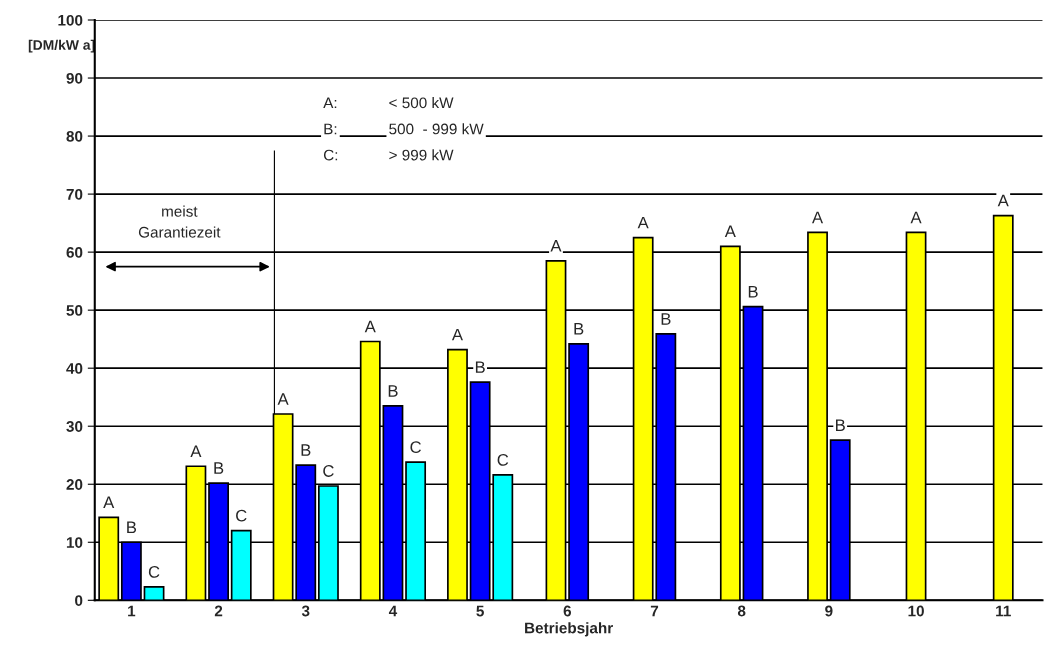  Describe the element at coordinates (61, 46) in the screenshot. I see `y-axis-title: [DM/kW a]` at that location.